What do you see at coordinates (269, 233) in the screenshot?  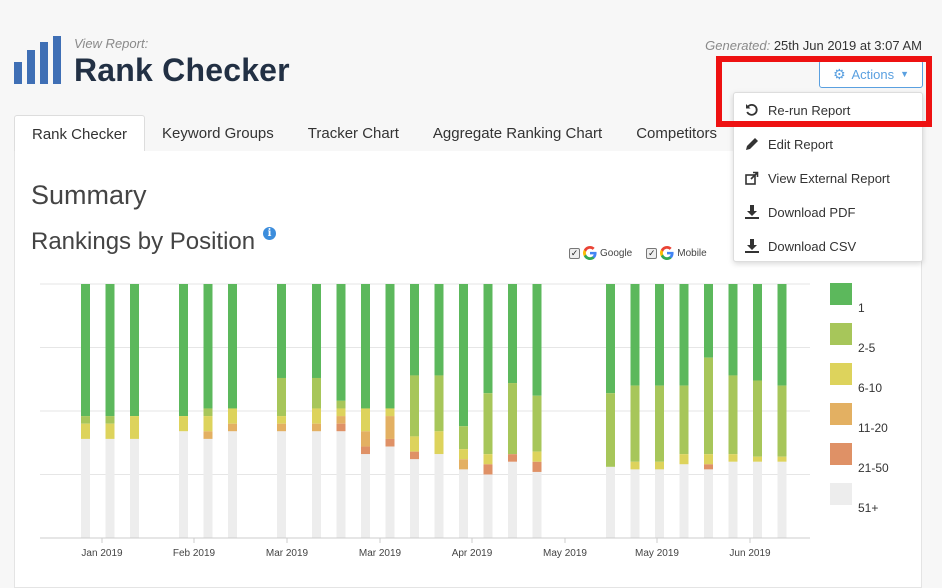 I see `info-icon: i` at bounding box center [269, 233].